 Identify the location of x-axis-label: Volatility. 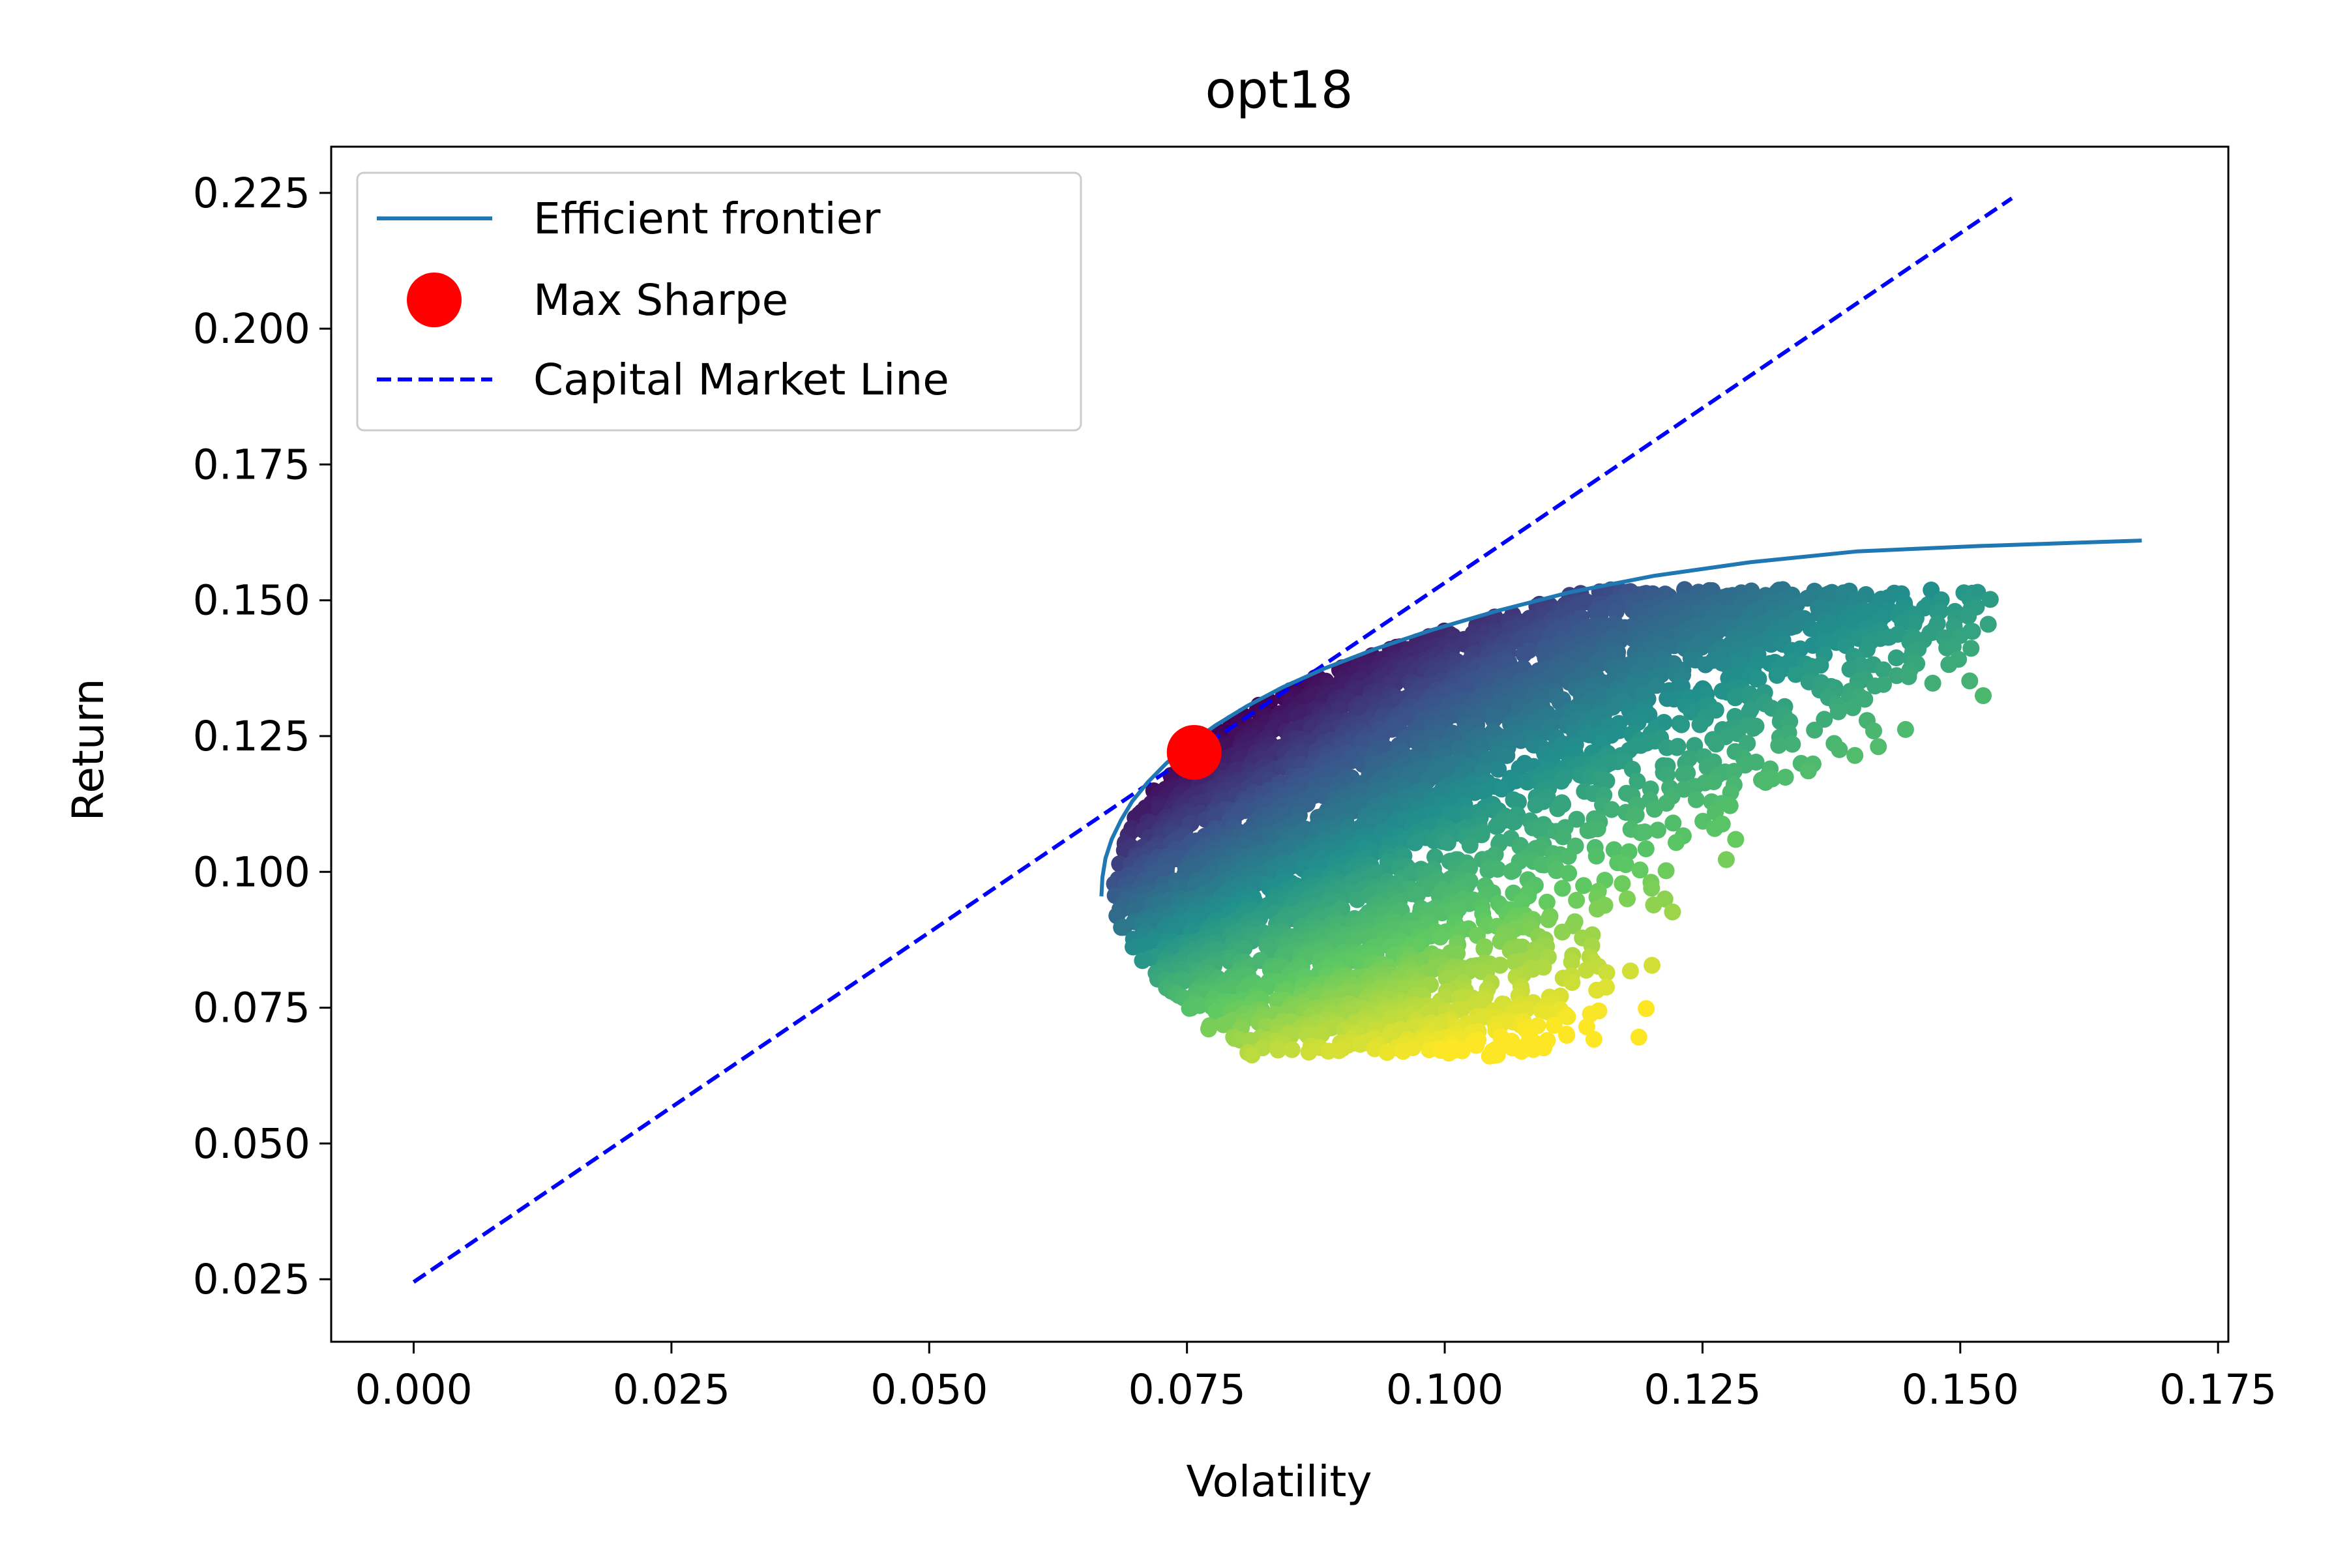
(1279, 1482).